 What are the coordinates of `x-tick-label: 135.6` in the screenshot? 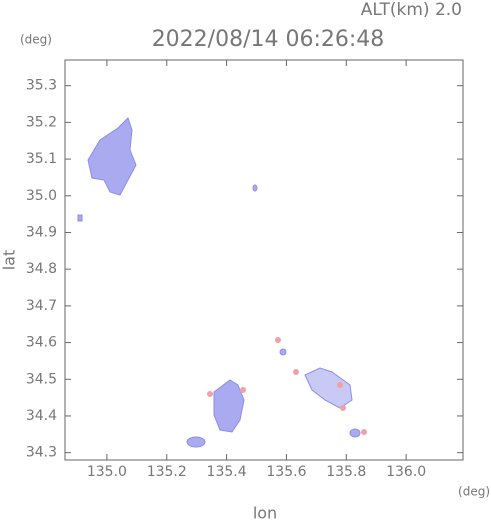 It's located at (286, 472).